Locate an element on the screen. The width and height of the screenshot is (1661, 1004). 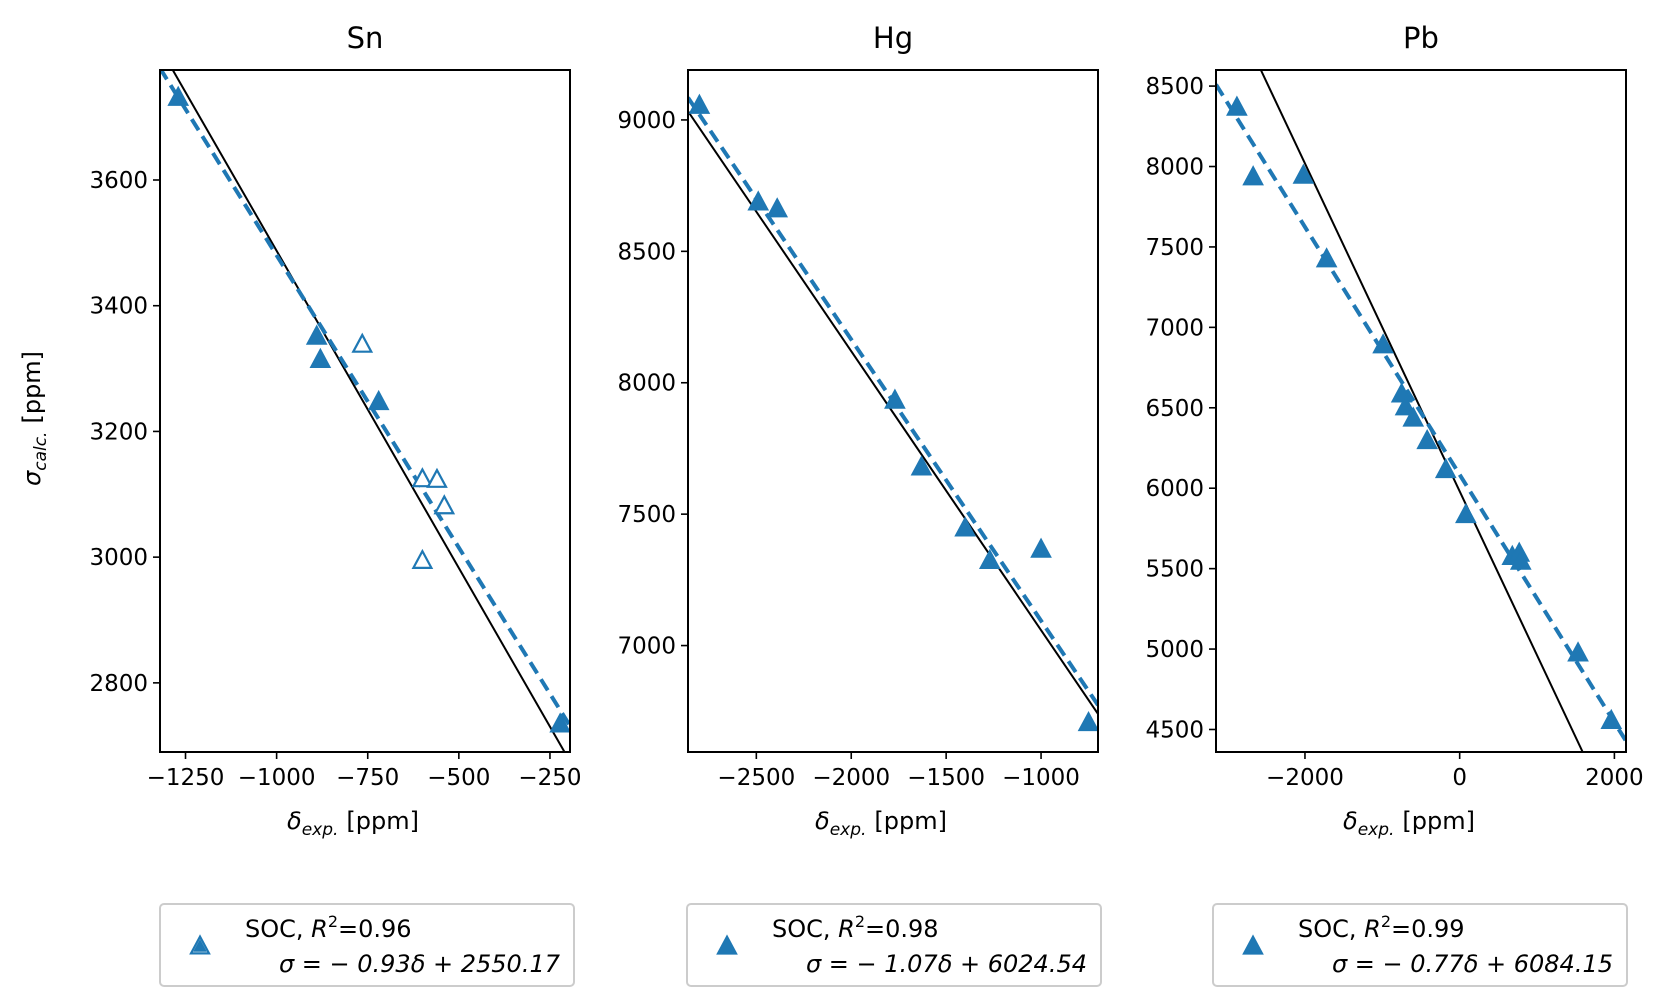
y-tick-label: 5500 is located at coordinates (1174, 570).